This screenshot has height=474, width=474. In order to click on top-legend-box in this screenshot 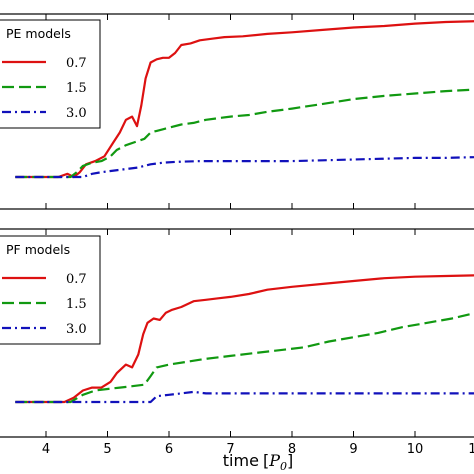, I will do `click(50, 74)`.